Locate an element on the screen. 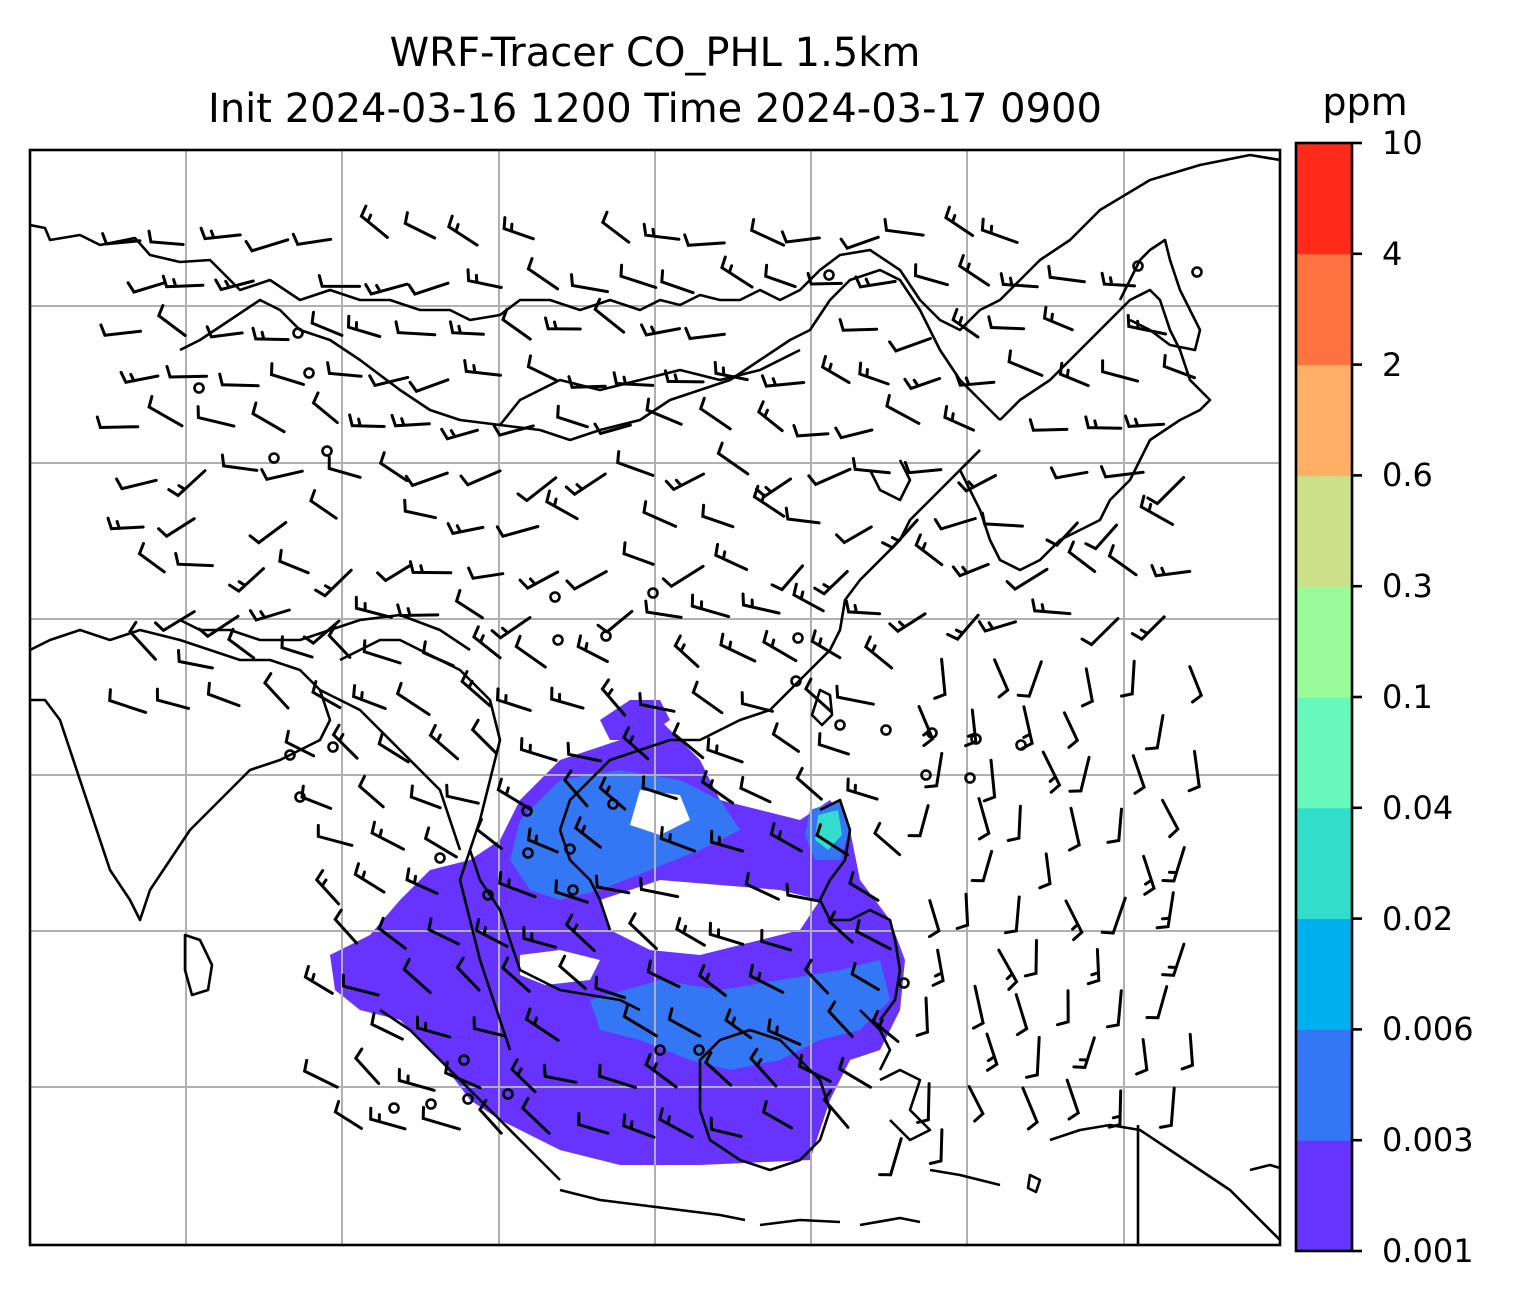 The height and width of the screenshot is (1306, 1528). colorbar-tick-label: 0.003 is located at coordinates (1428, 1140).